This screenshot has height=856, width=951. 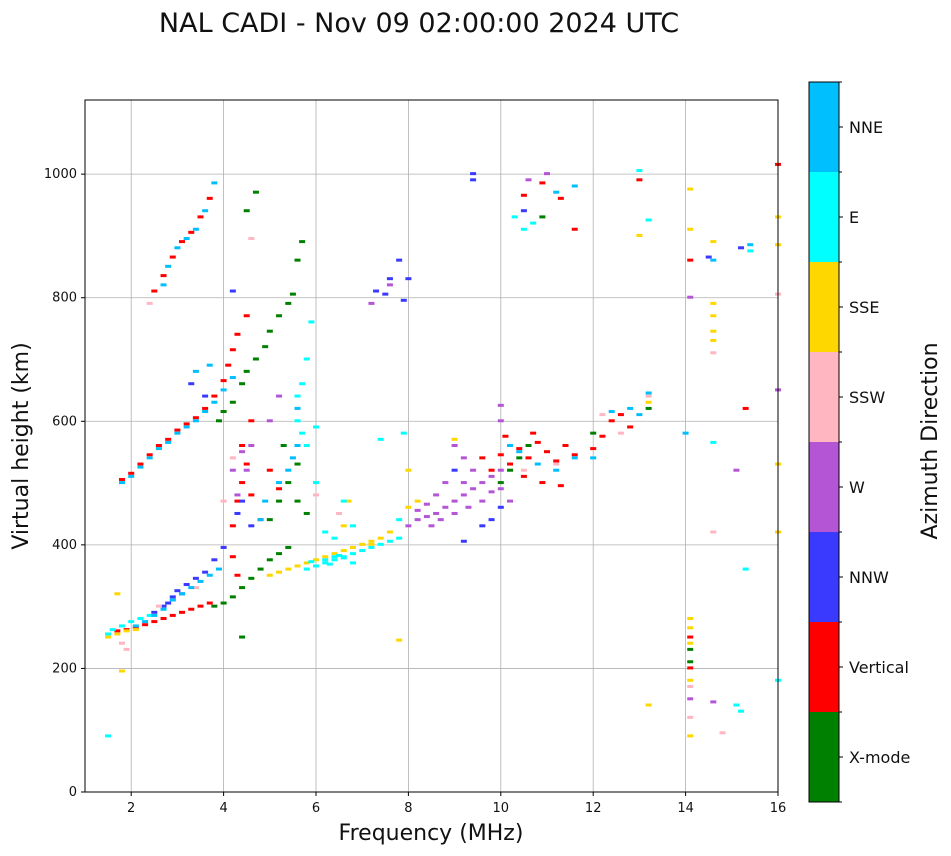 What do you see at coordinates (64, 545) in the screenshot?
I see `y-tick-label: 400` at bounding box center [64, 545].